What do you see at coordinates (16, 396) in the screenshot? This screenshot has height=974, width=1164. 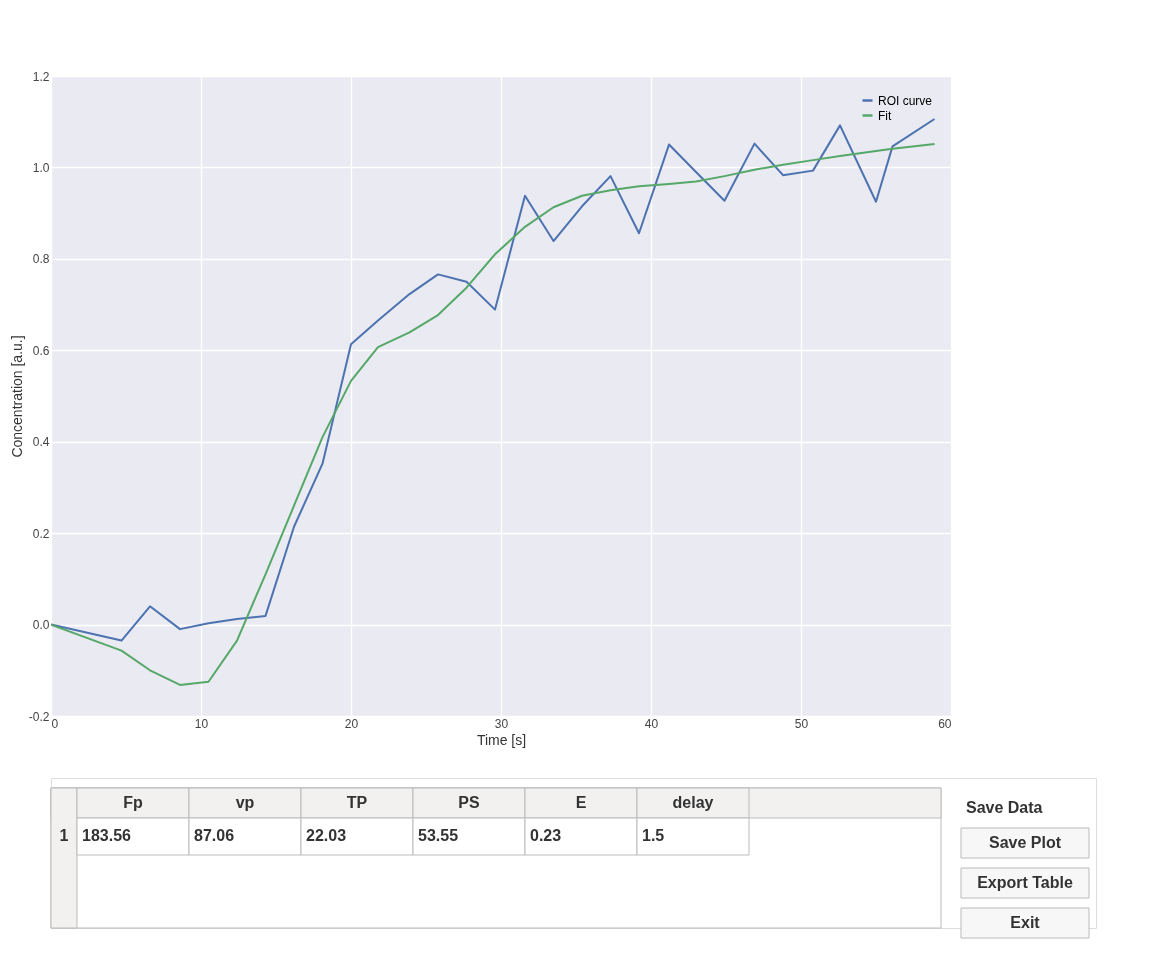 I see `y-axis-title: Concentration [a.u.]` at bounding box center [16, 396].